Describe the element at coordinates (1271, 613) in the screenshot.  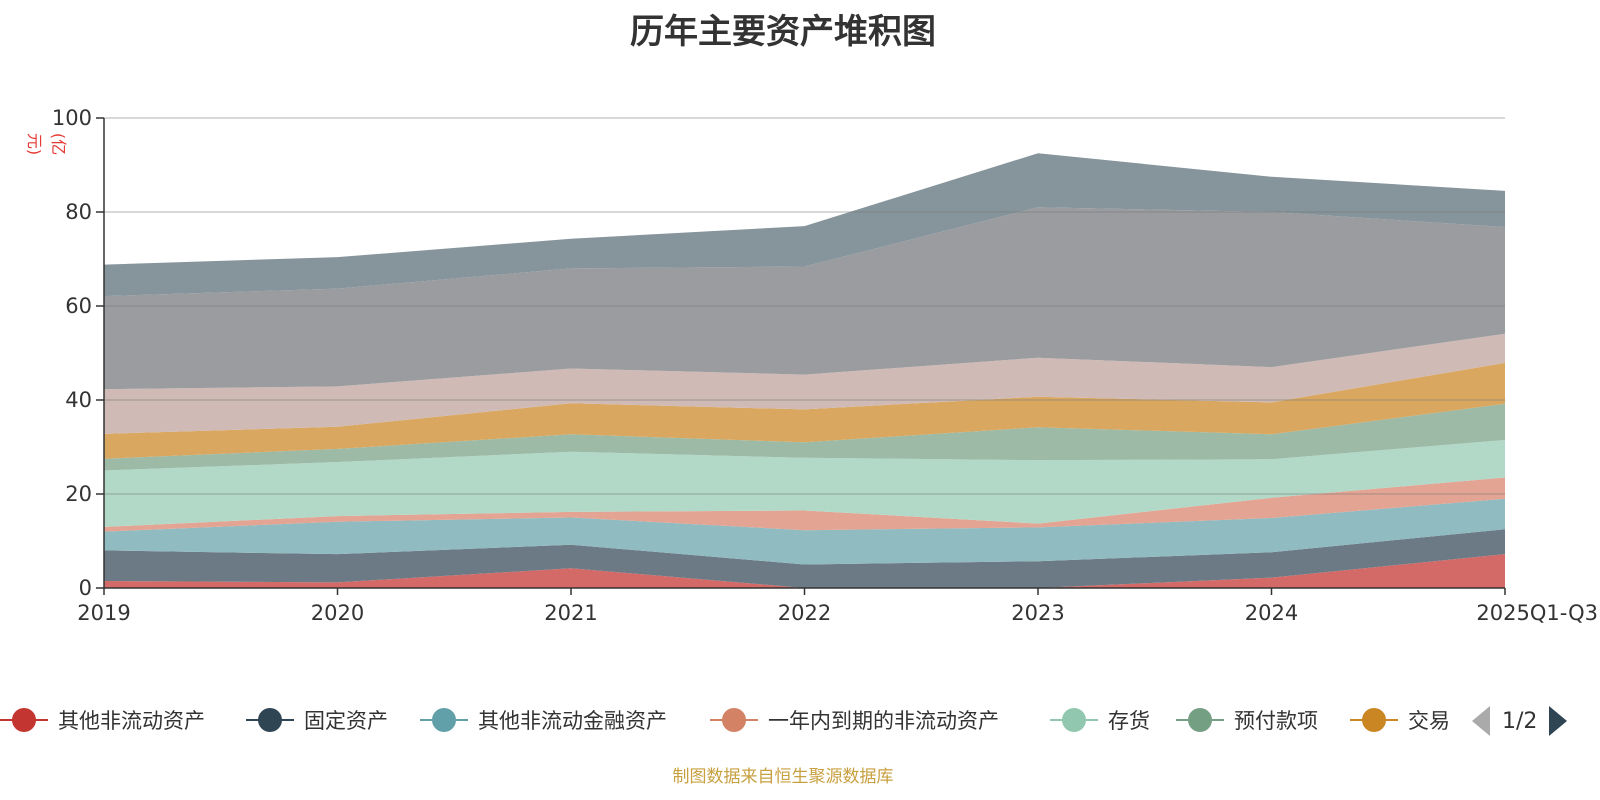
I see `x-tick-label: 2024` at that location.